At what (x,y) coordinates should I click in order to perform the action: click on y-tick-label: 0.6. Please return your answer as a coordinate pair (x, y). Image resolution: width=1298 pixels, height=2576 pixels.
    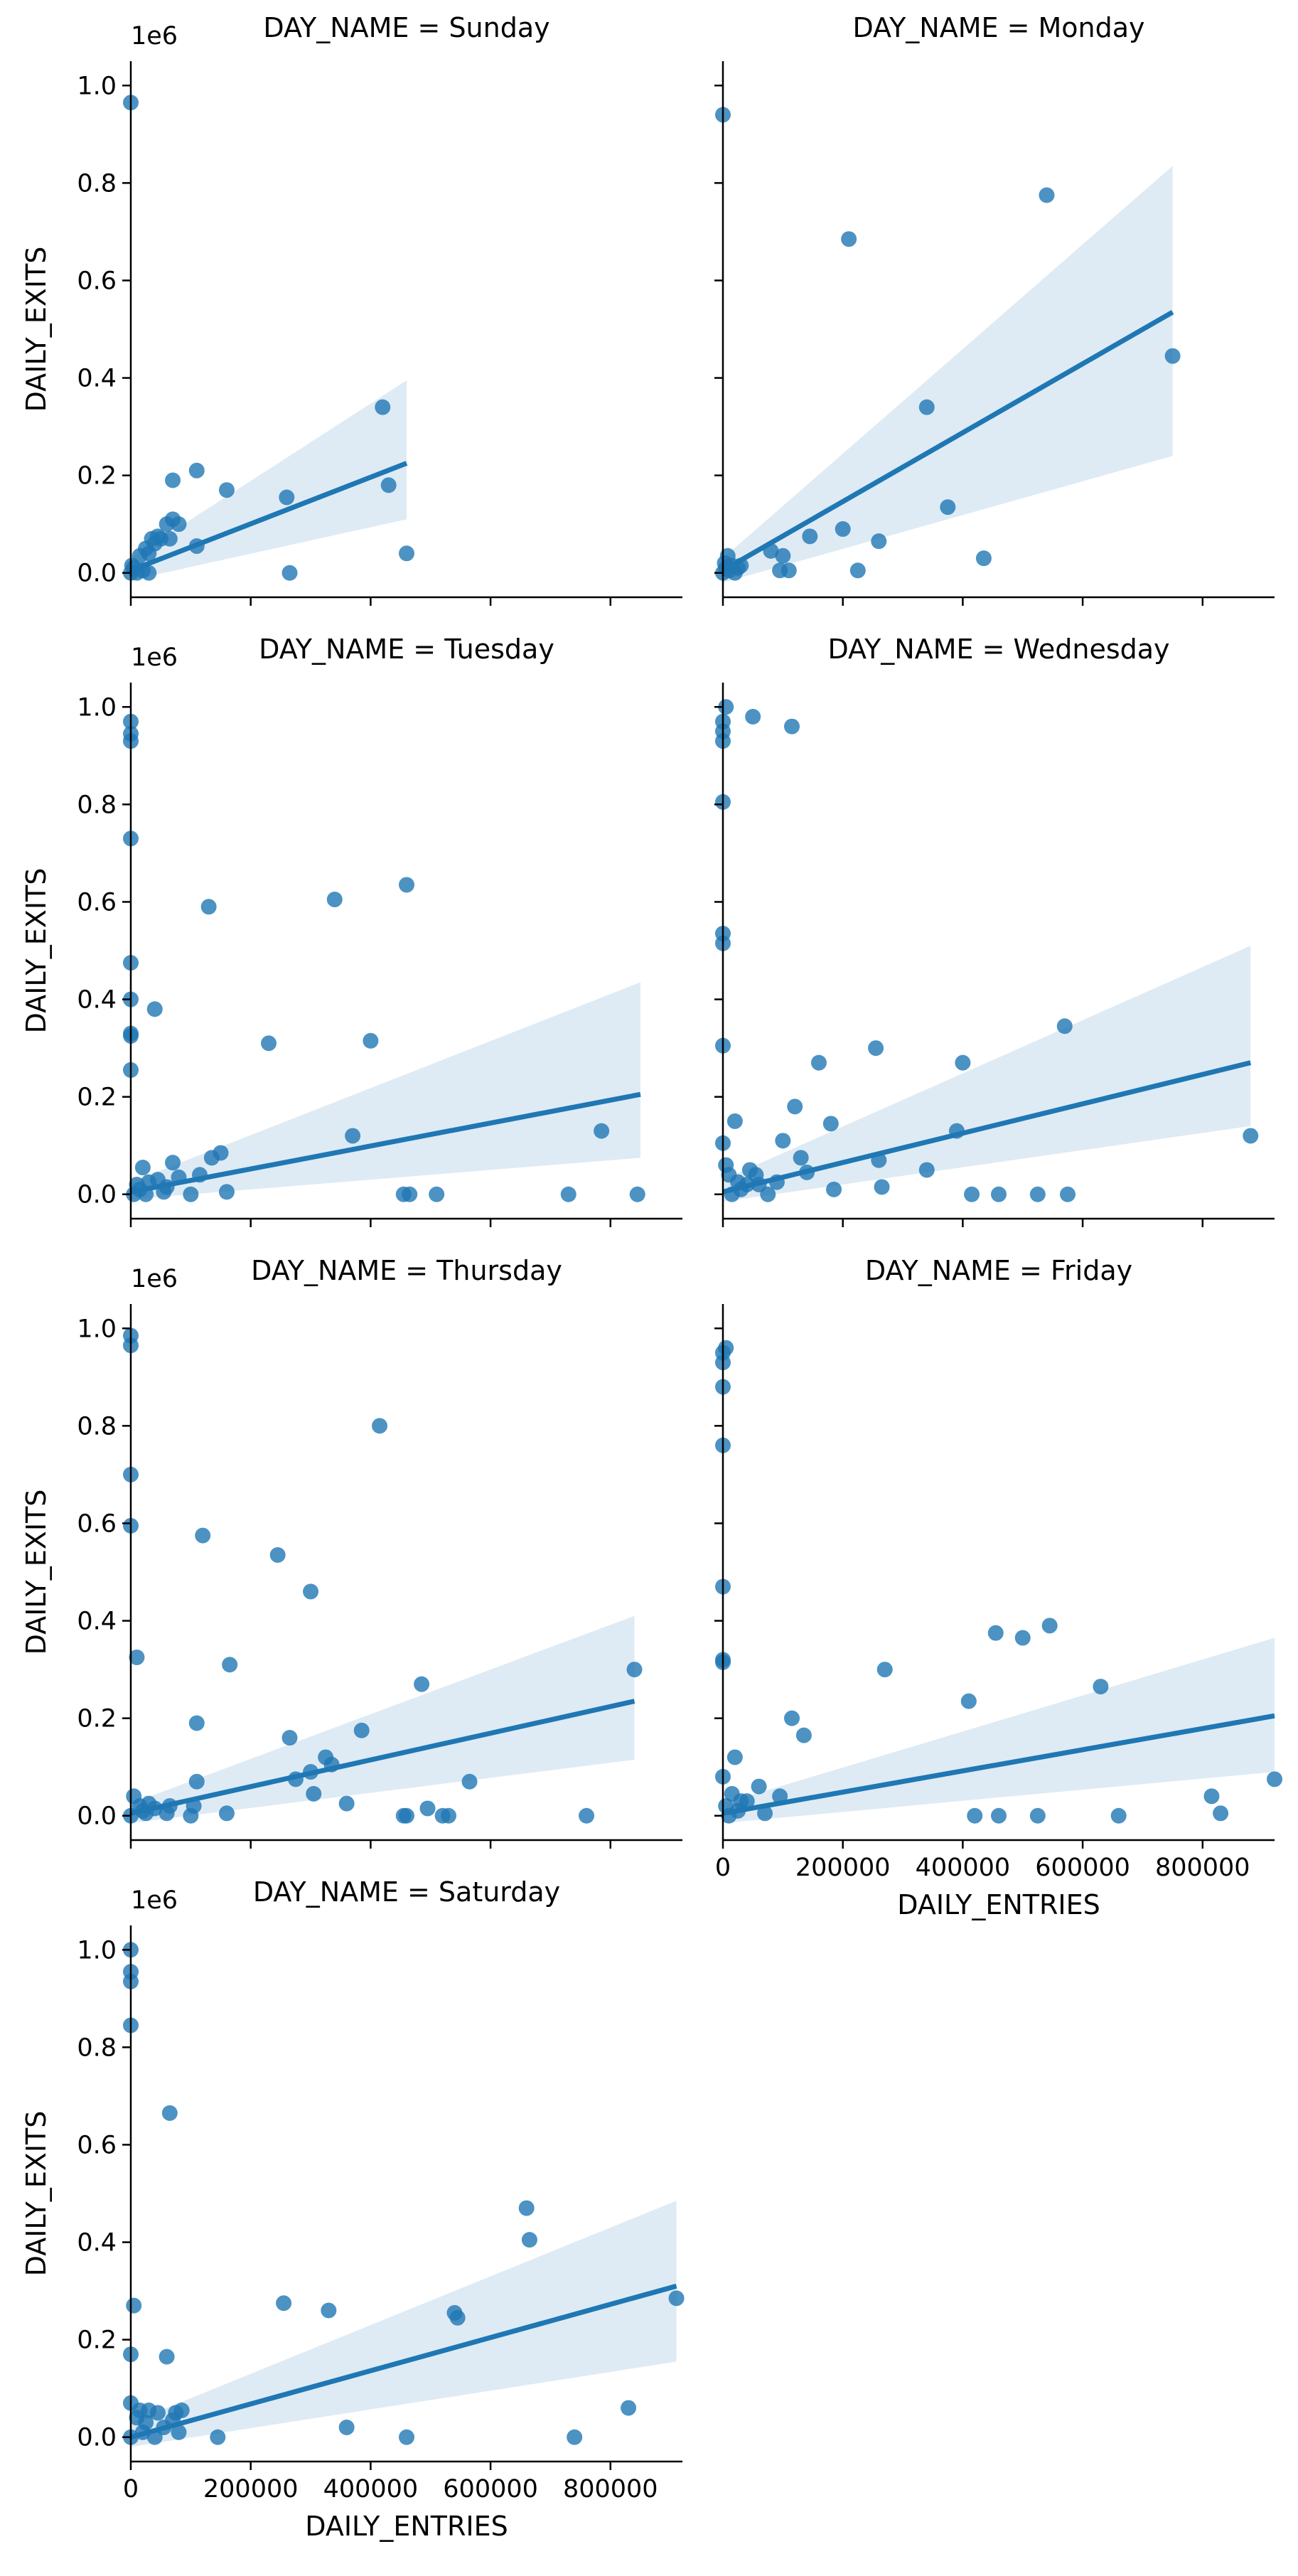
    Looking at the image, I should click on (97, 281).